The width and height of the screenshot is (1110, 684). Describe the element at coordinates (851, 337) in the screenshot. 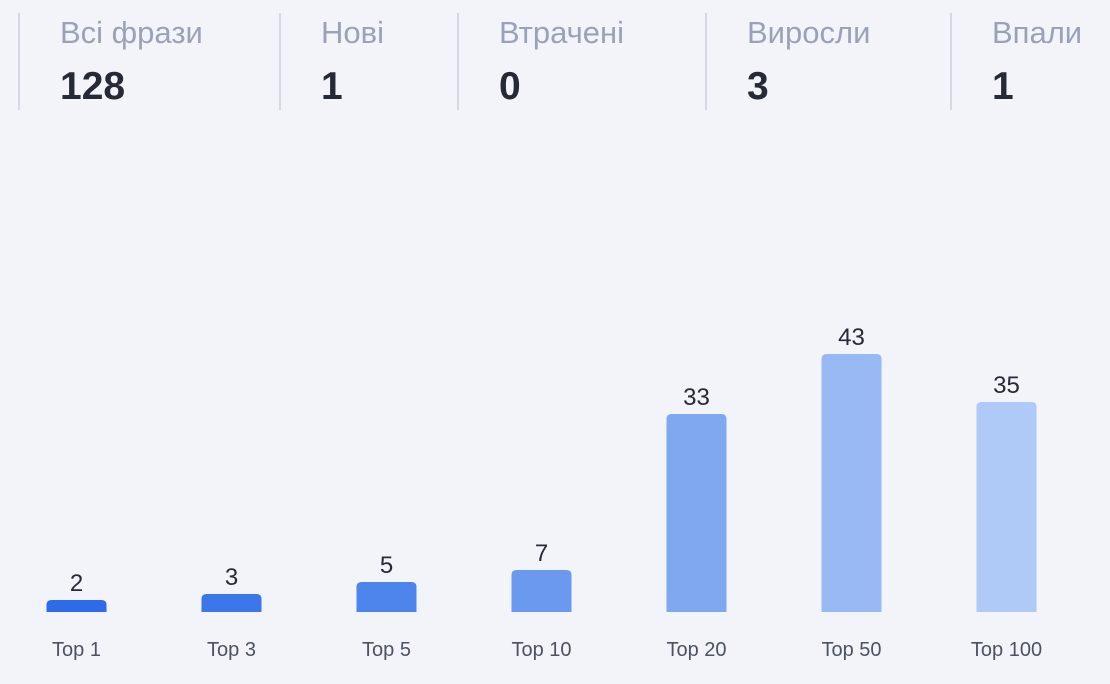

I see `bar-value-label: 43` at that location.